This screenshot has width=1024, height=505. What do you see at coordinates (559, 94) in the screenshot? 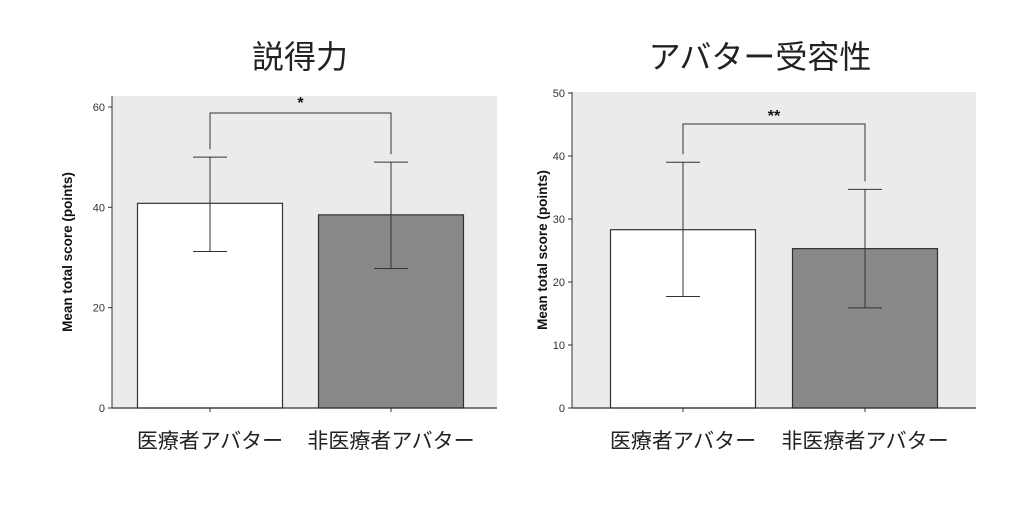
I see `chart-2-y-tick-label: 50` at bounding box center [559, 94].